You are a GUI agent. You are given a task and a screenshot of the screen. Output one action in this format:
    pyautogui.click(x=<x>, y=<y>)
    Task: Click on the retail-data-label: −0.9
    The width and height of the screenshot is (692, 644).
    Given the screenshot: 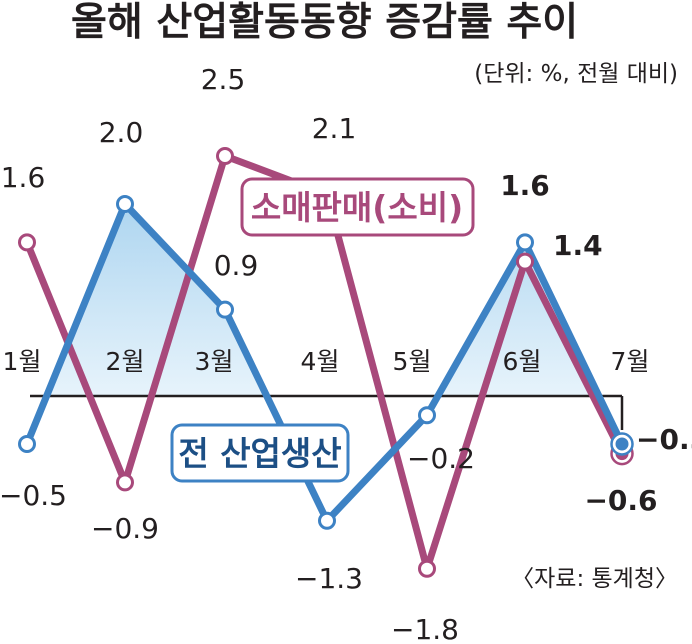 What is the action you would take?
    pyautogui.click(x=125, y=528)
    